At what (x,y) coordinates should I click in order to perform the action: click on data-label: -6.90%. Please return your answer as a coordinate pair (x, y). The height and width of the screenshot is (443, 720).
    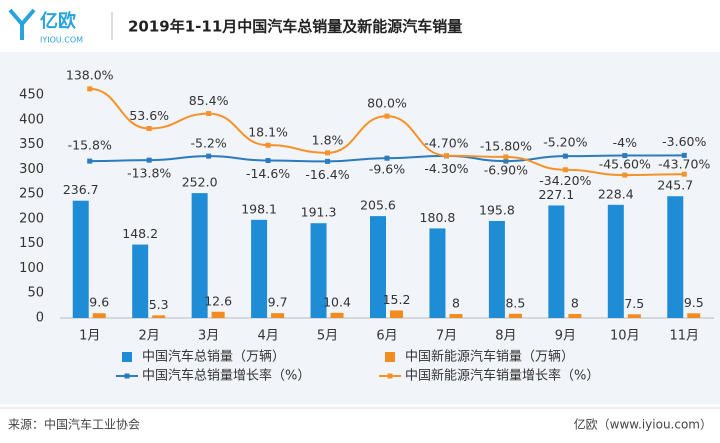
    Looking at the image, I should click on (506, 169).